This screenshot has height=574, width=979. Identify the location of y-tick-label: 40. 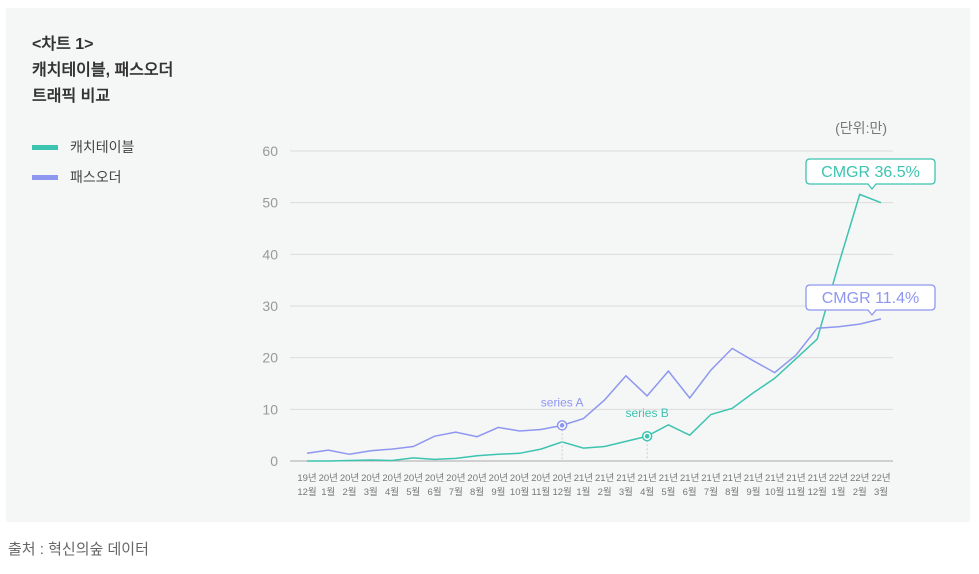
(270, 254).